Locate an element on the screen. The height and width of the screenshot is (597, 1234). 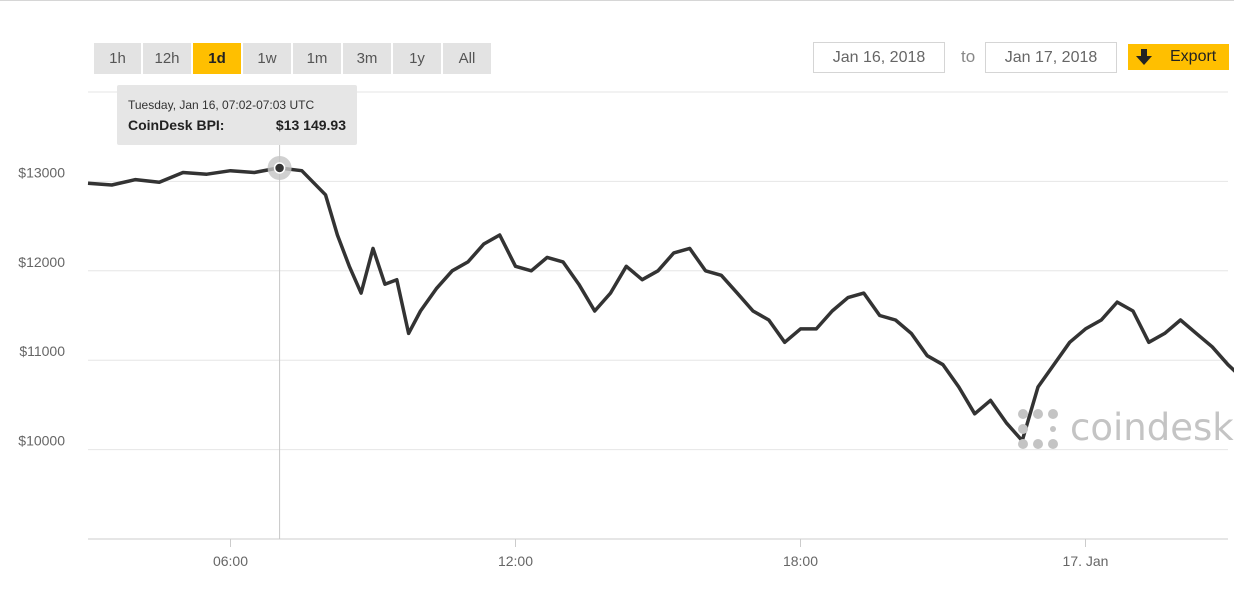
highlight-point is located at coordinates (279, 168).